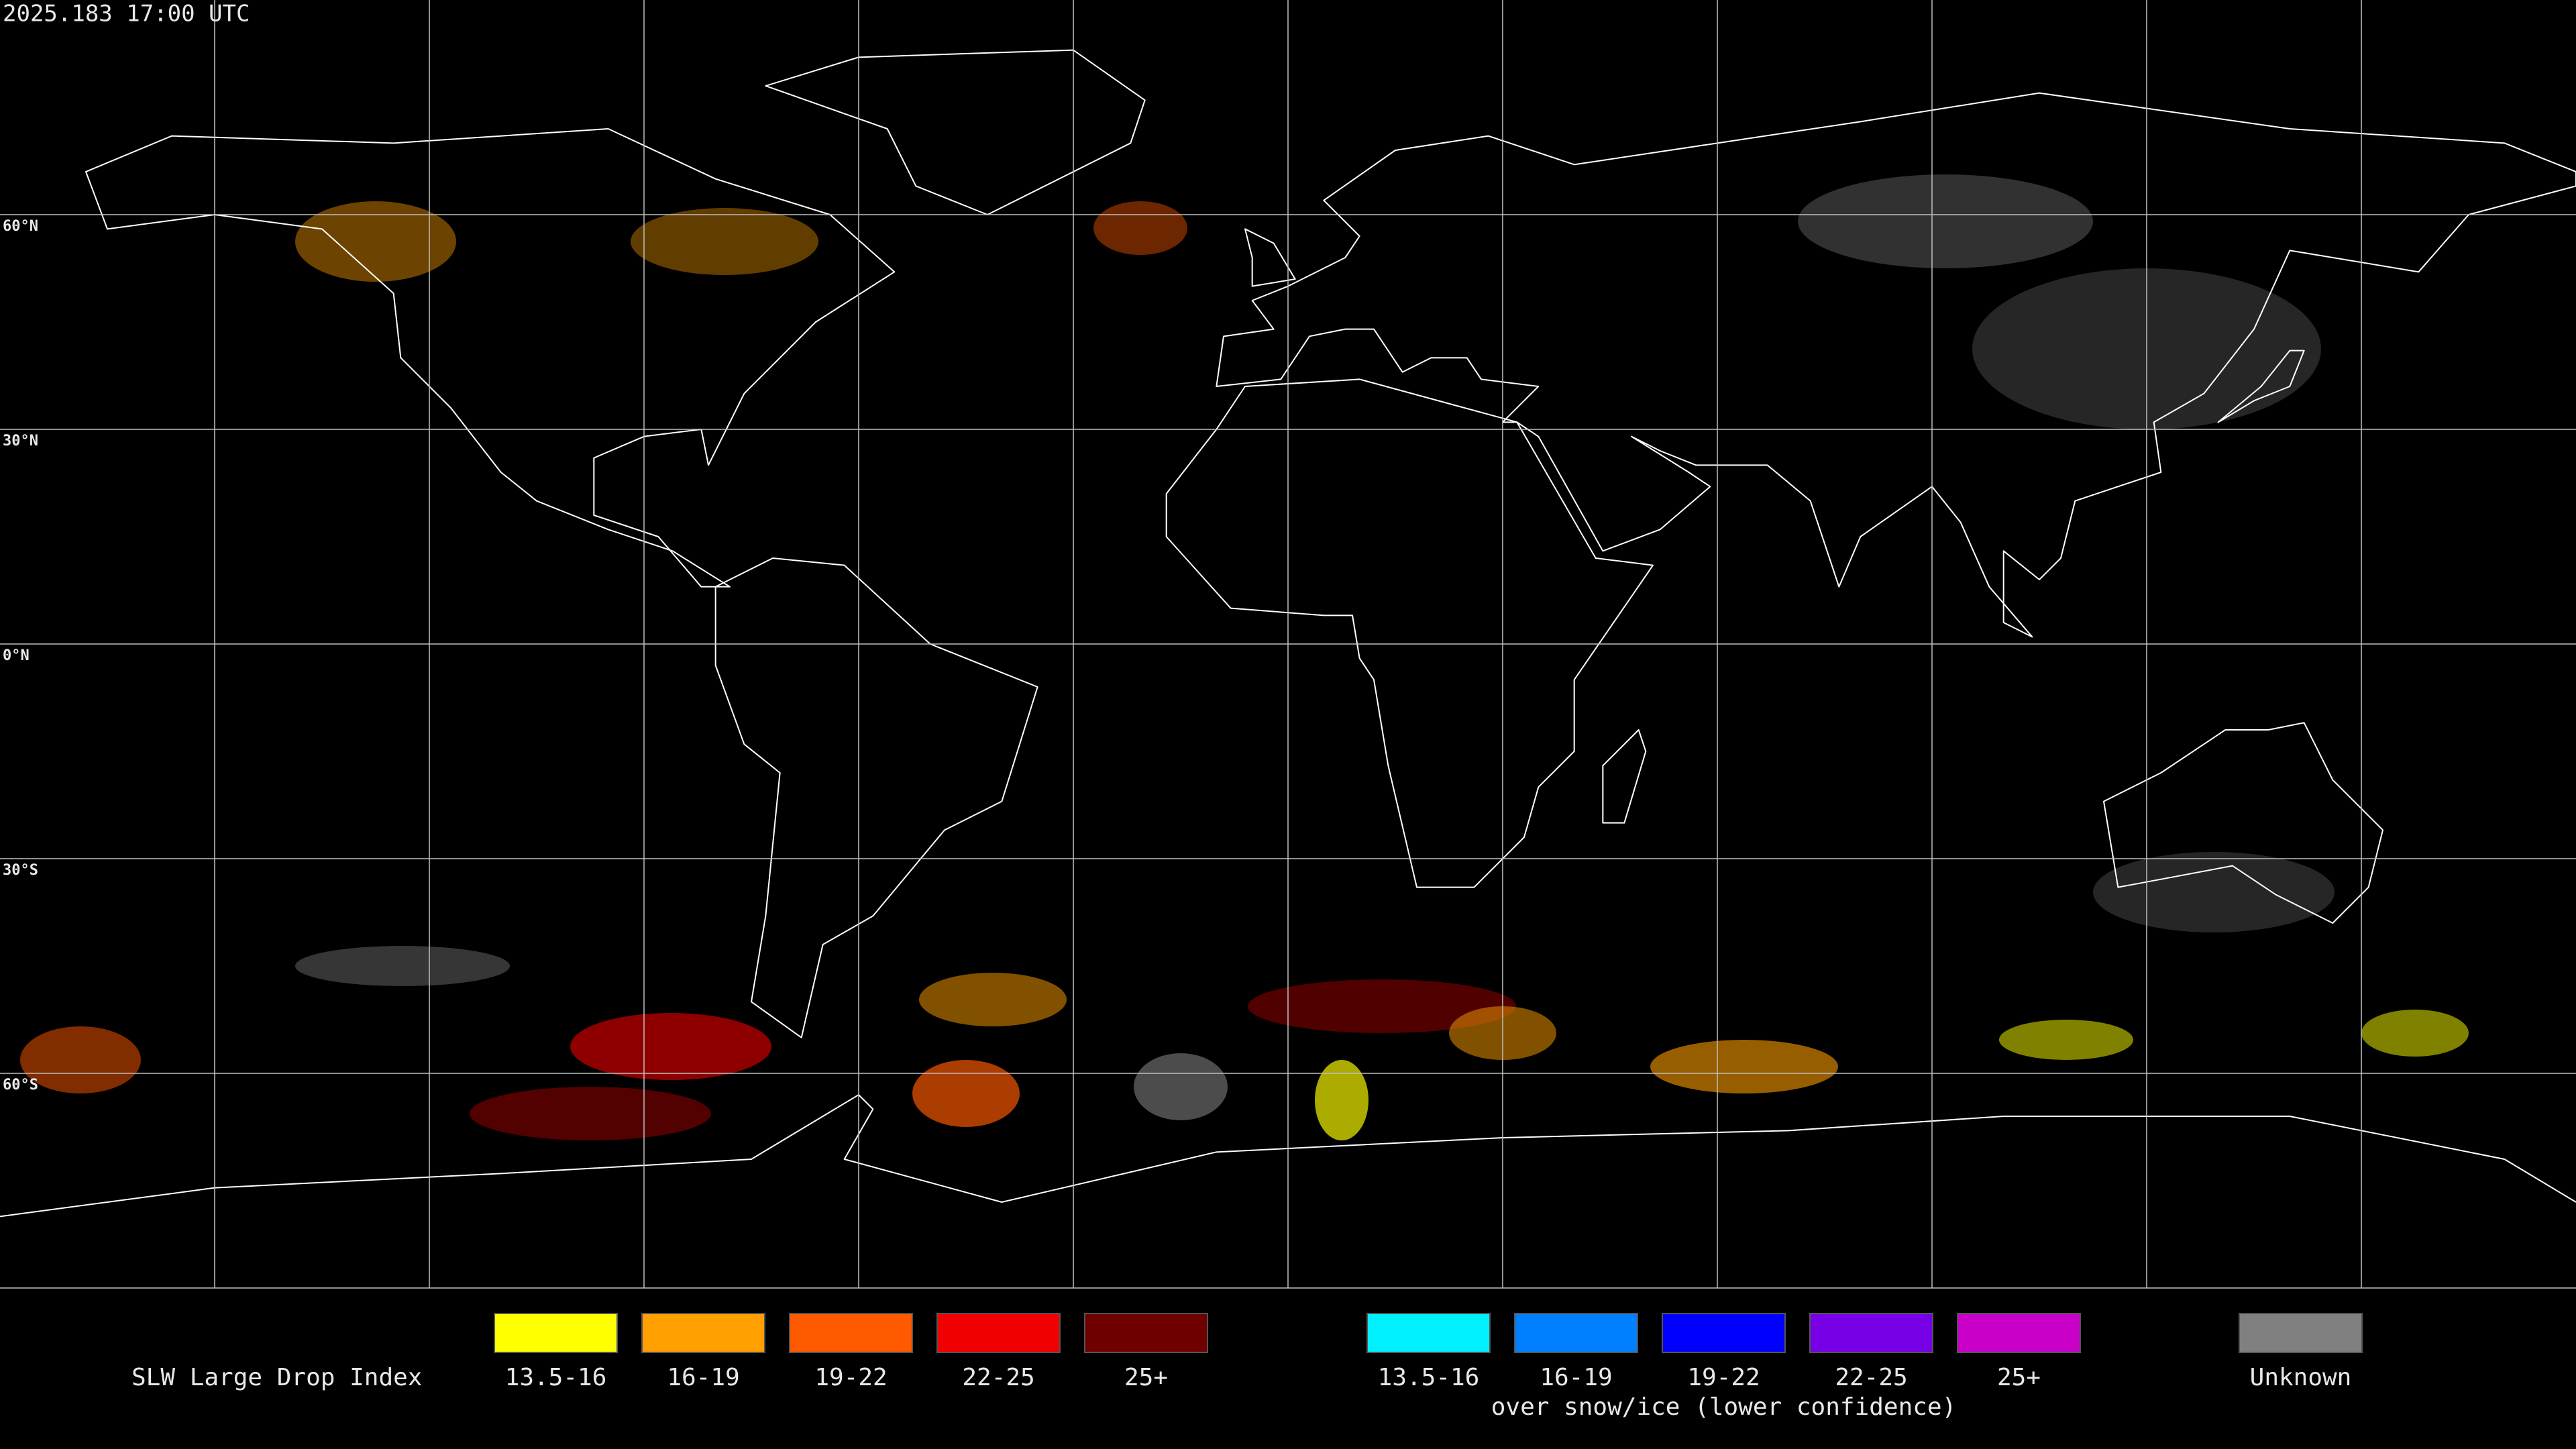 This screenshot has height=1449, width=2576. I want to click on legend-title: SLW Large Drop Index, so click(276, 1377).